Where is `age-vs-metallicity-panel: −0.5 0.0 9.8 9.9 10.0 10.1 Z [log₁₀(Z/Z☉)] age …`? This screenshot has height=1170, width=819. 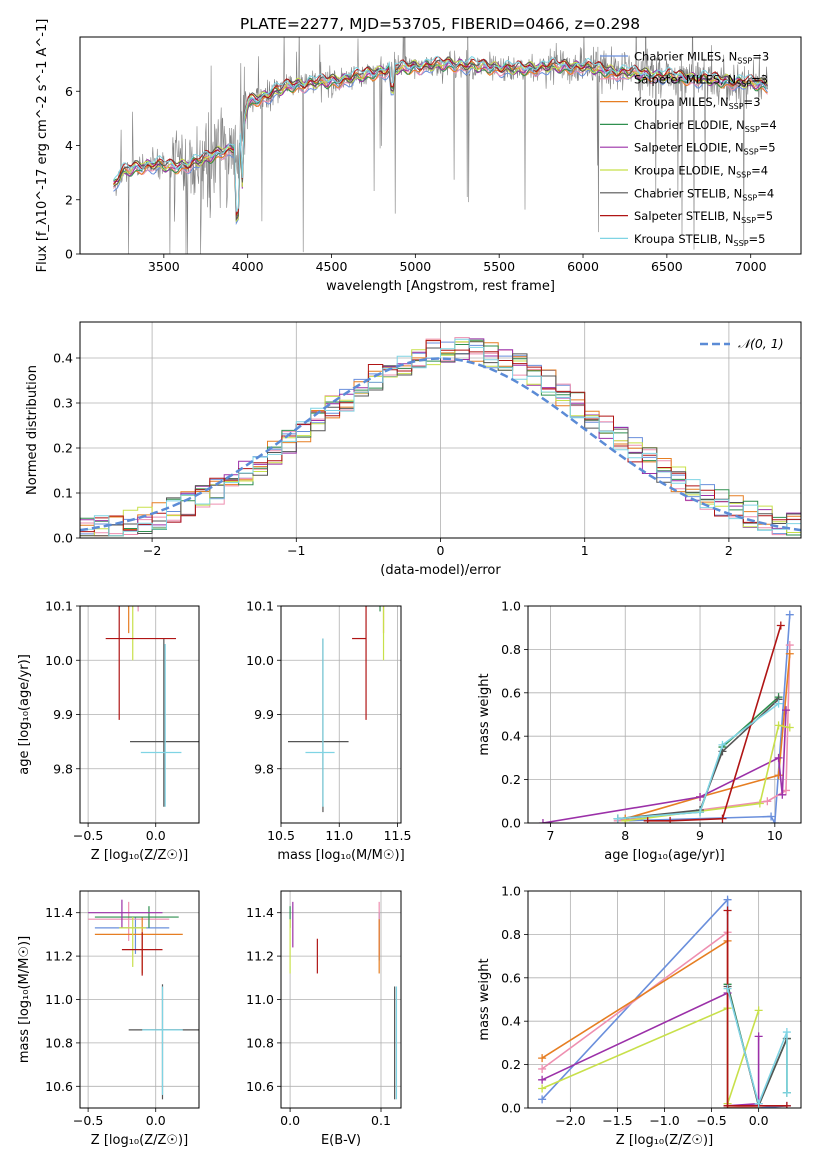 age-vs-metallicity-panel: −0.5 0.0 9.8 9.9 10.0 10.1 Z [log₁₀(Z/Z☉)] age … is located at coordinates (108, 731).